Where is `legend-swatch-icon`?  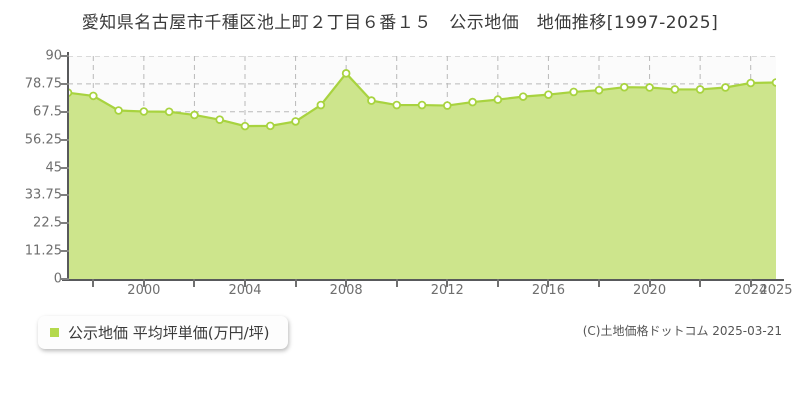
legend-swatch-icon is located at coordinates (54, 332).